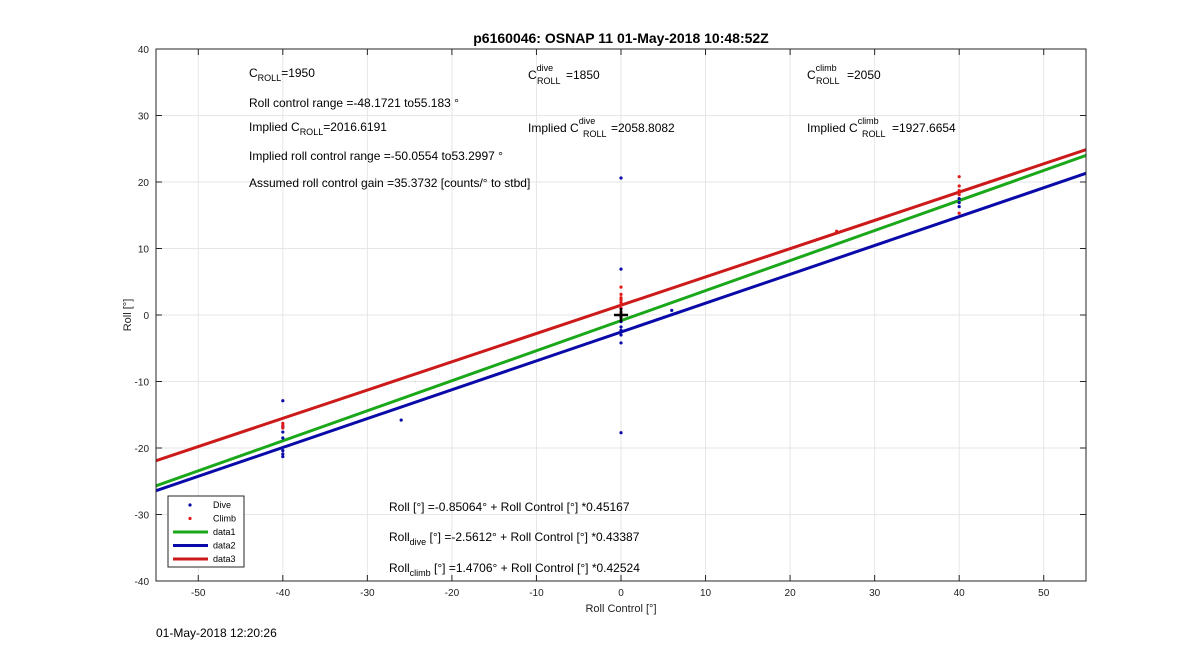 The height and width of the screenshot is (657, 1200). Describe the element at coordinates (144, 183) in the screenshot. I see `y-tick-label: 20` at that location.